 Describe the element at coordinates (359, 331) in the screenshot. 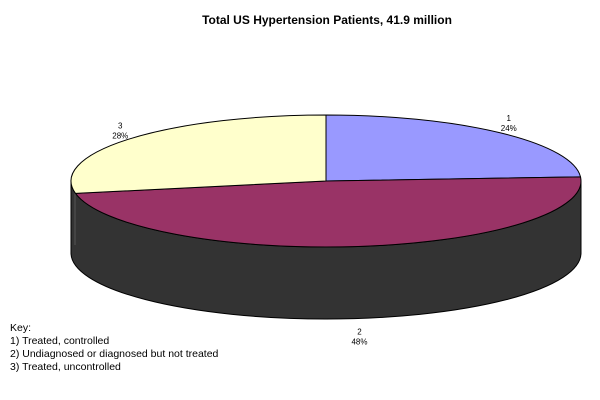

I see `slice-label-2: 2` at that location.